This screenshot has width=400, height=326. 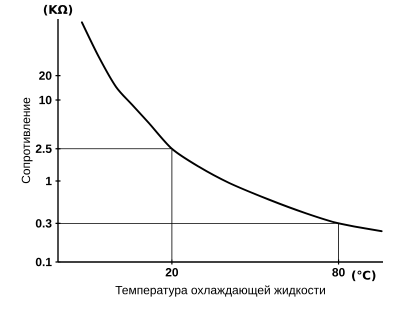 What do you see at coordinates (44, 262) in the screenshot?
I see `y-tick-label: 0.1` at bounding box center [44, 262].